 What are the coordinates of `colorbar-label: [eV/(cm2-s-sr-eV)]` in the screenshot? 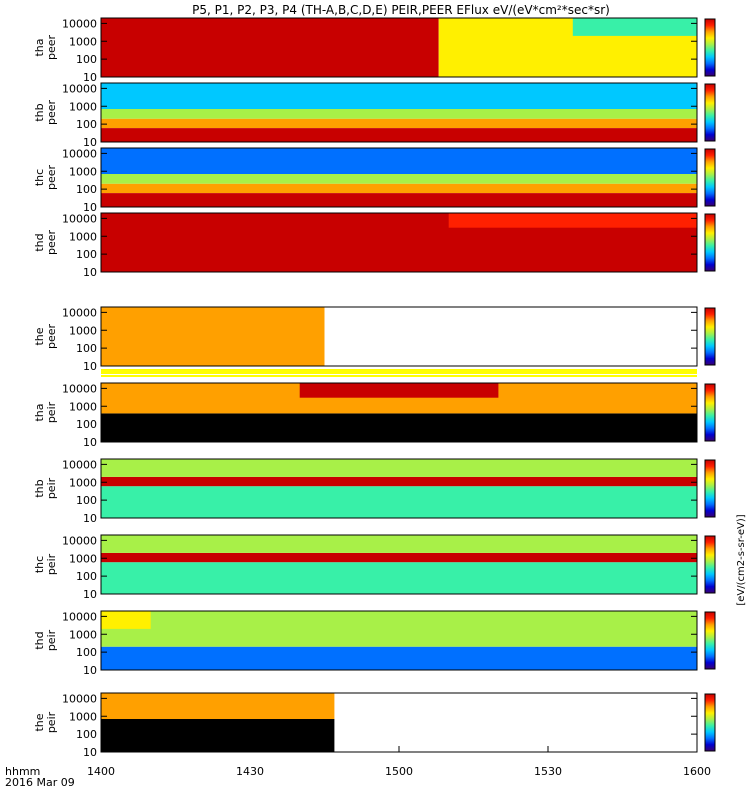 It's located at (741, 559).